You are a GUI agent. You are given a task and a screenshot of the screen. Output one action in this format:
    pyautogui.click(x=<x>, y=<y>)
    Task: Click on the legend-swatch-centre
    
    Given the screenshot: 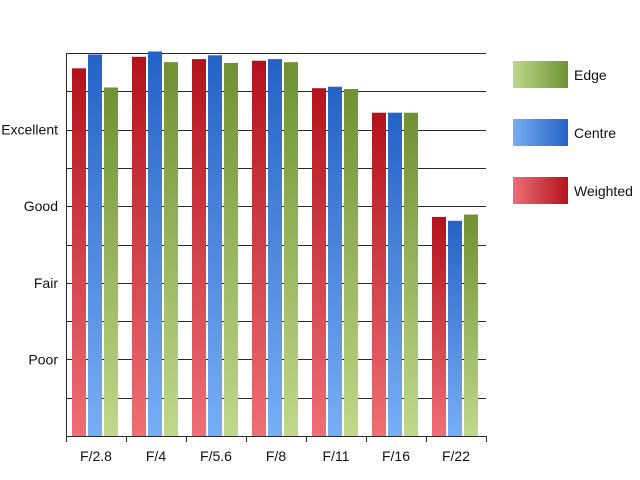 What is the action you would take?
    pyautogui.click(x=540, y=132)
    